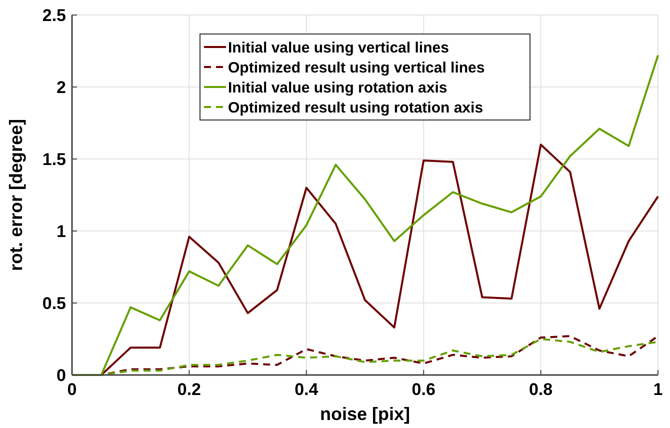  Describe the element at coordinates (365, 414) in the screenshot. I see `x-axis-title: noise [pix]` at that location.